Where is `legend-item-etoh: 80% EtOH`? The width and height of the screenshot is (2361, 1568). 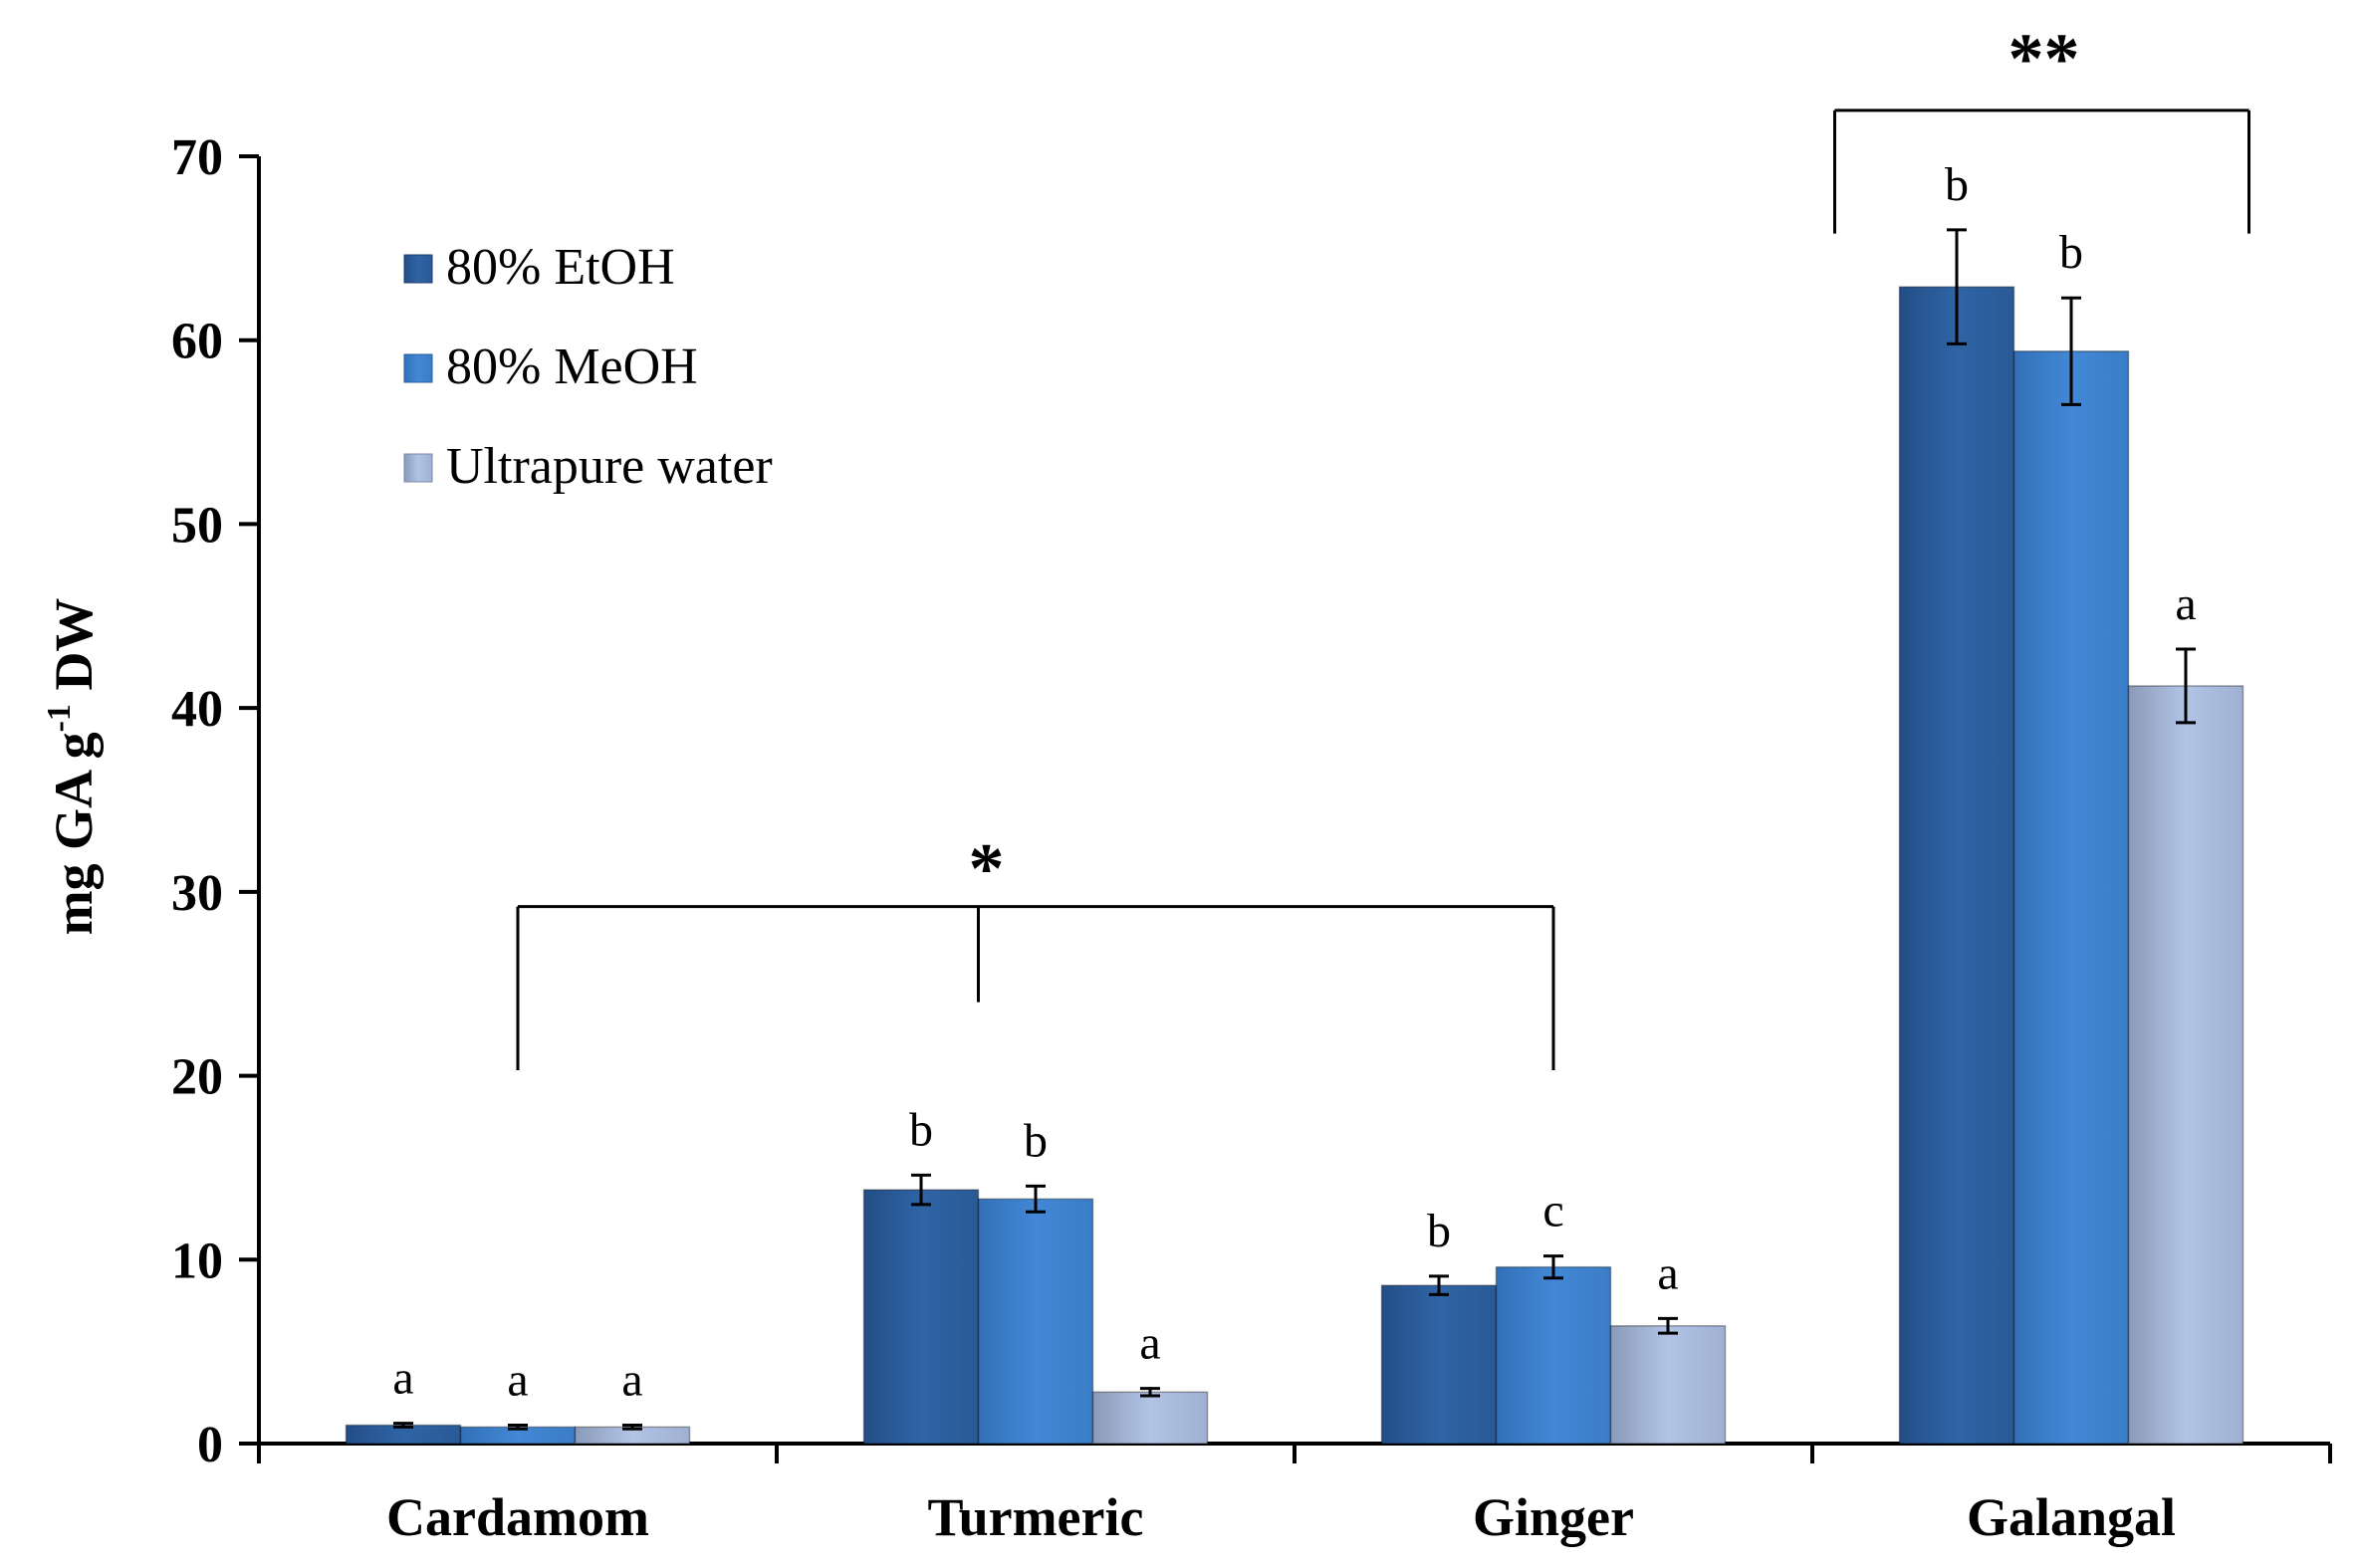 legend-item-etoh: 80% EtOH is located at coordinates (539, 267).